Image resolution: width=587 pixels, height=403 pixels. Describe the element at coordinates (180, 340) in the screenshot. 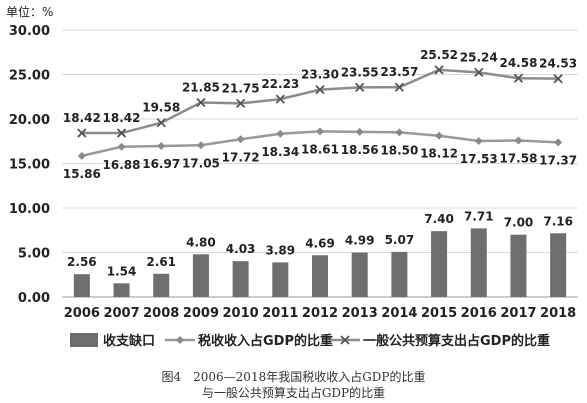

I see `legend-marker-tax` at that location.